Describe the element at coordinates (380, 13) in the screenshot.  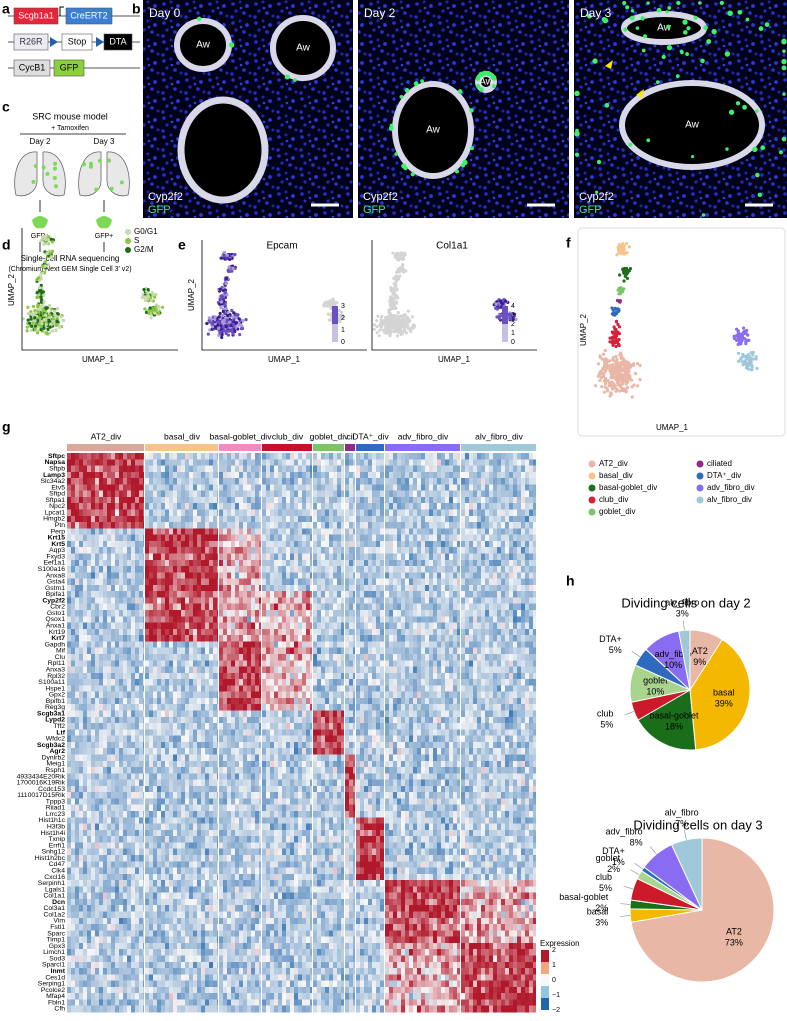
I see `day-label: Day 2` at that location.